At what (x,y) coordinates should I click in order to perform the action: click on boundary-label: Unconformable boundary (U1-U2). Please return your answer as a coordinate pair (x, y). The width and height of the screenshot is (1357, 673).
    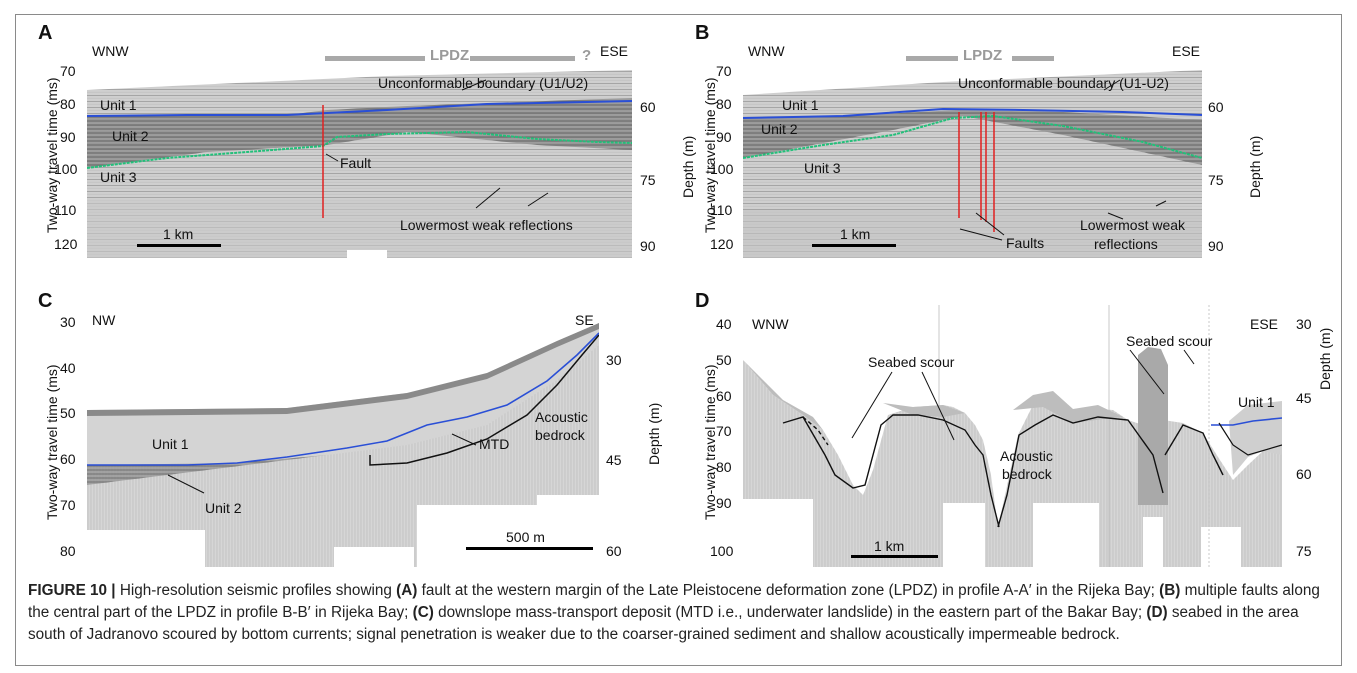
    Looking at the image, I should click on (1063, 83).